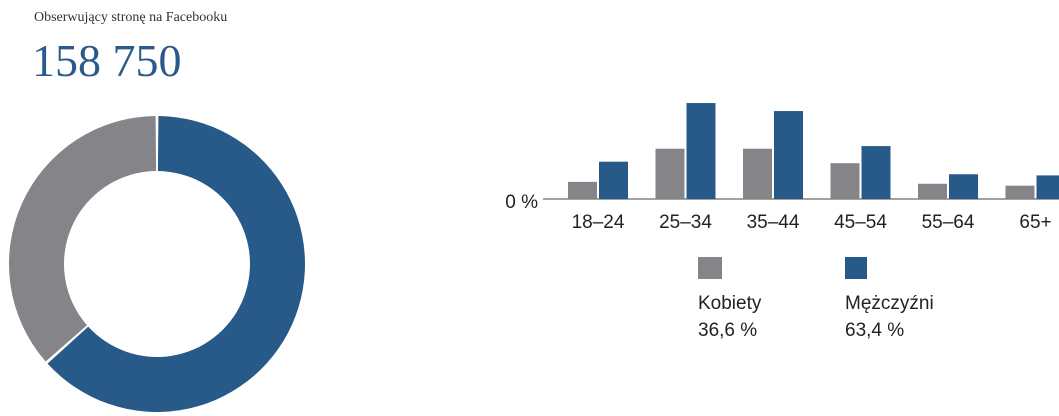 Image resolution: width=1059 pixels, height=416 pixels. What do you see at coordinates (521, 202) in the screenshot?
I see `y-tick-label: 0 %` at bounding box center [521, 202].